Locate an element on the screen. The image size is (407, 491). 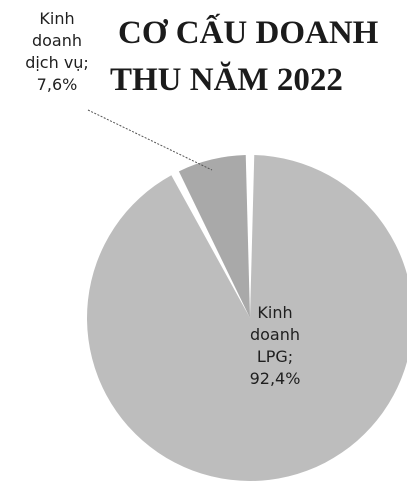
pie-label-services: Kinh doanh dịch vụ; 7,6% is located at coordinates (57, 51).